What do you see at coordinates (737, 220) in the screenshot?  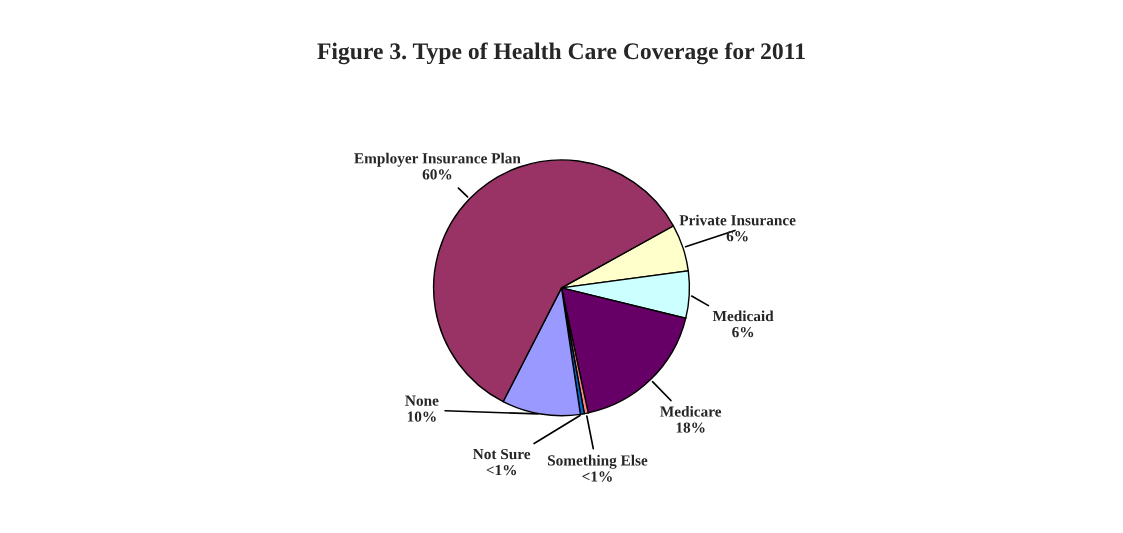 I see `slice-label: Private Insurance` at bounding box center [737, 220].